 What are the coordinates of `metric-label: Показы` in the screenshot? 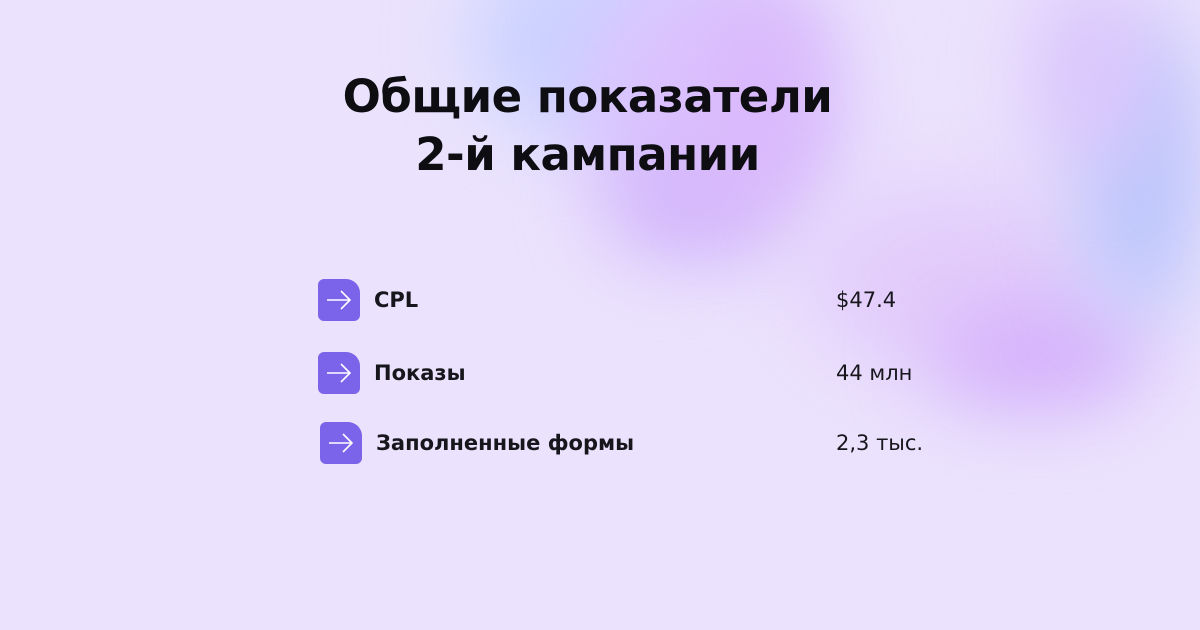 It's located at (420, 373).